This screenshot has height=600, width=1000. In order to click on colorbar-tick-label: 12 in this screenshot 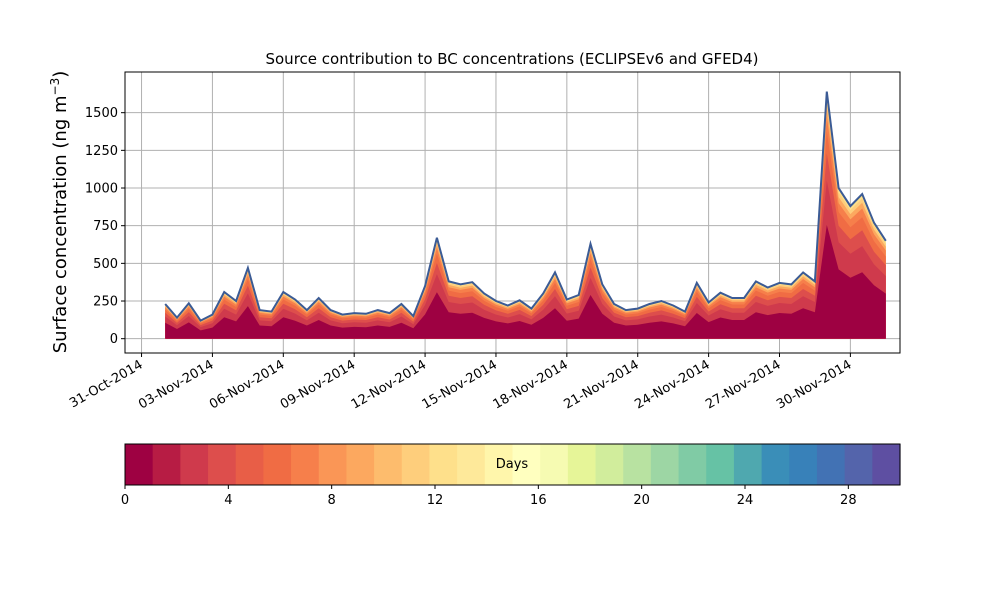, I will do `click(435, 500)`.